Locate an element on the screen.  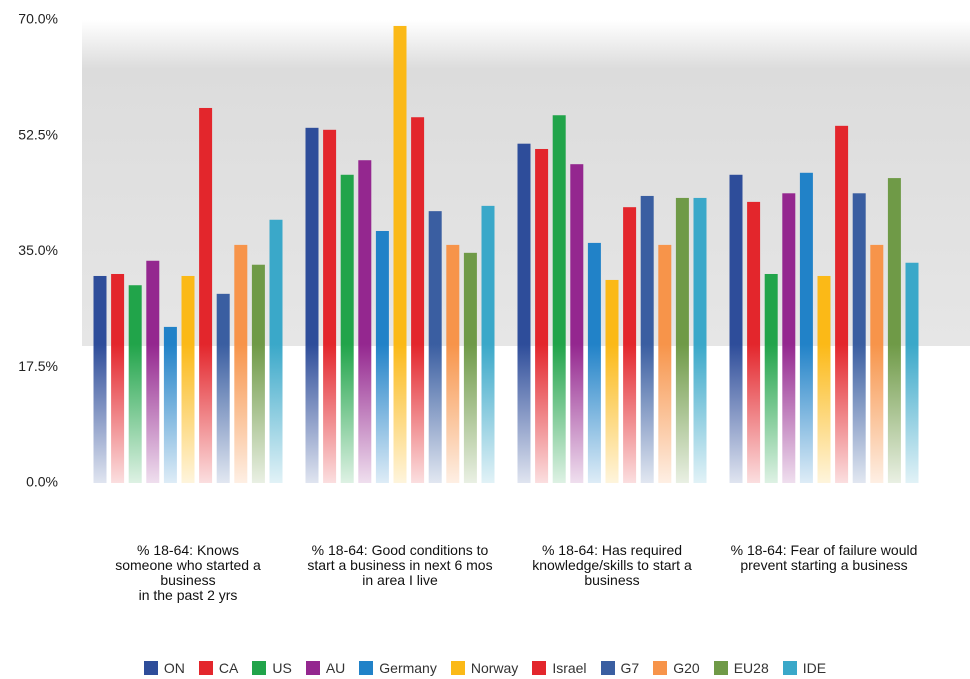
legend: ON CA US AU Germany Norway Israel G7 G20 EU28 IDE is located at coordinates (485, 668).